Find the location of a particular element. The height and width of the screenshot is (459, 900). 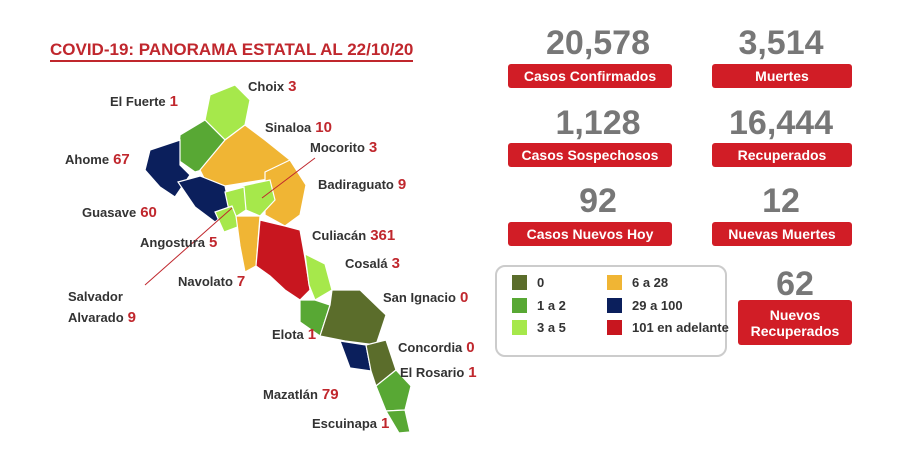

legend-item: 1 a 2 is located at coordinates (539, 305).